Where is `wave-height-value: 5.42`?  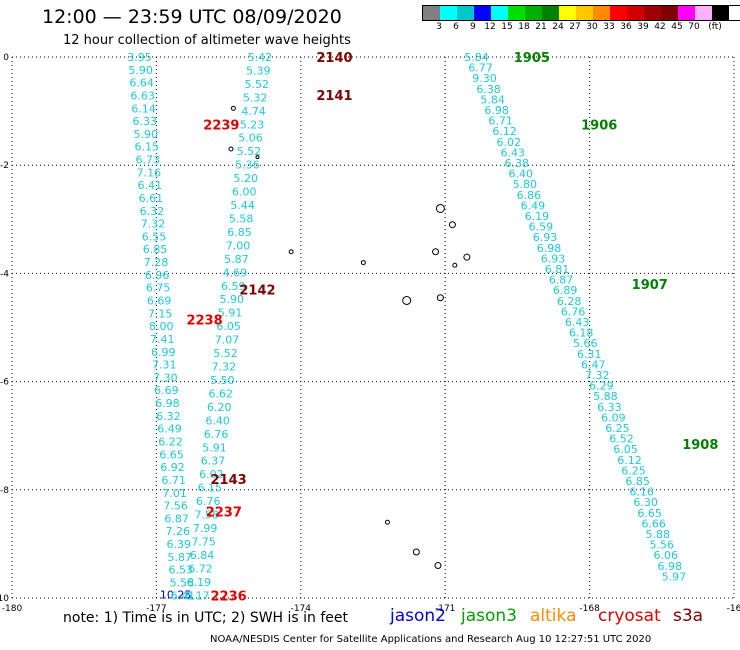
wave-height-value: 5.42 is located at coordinates (260, 57).